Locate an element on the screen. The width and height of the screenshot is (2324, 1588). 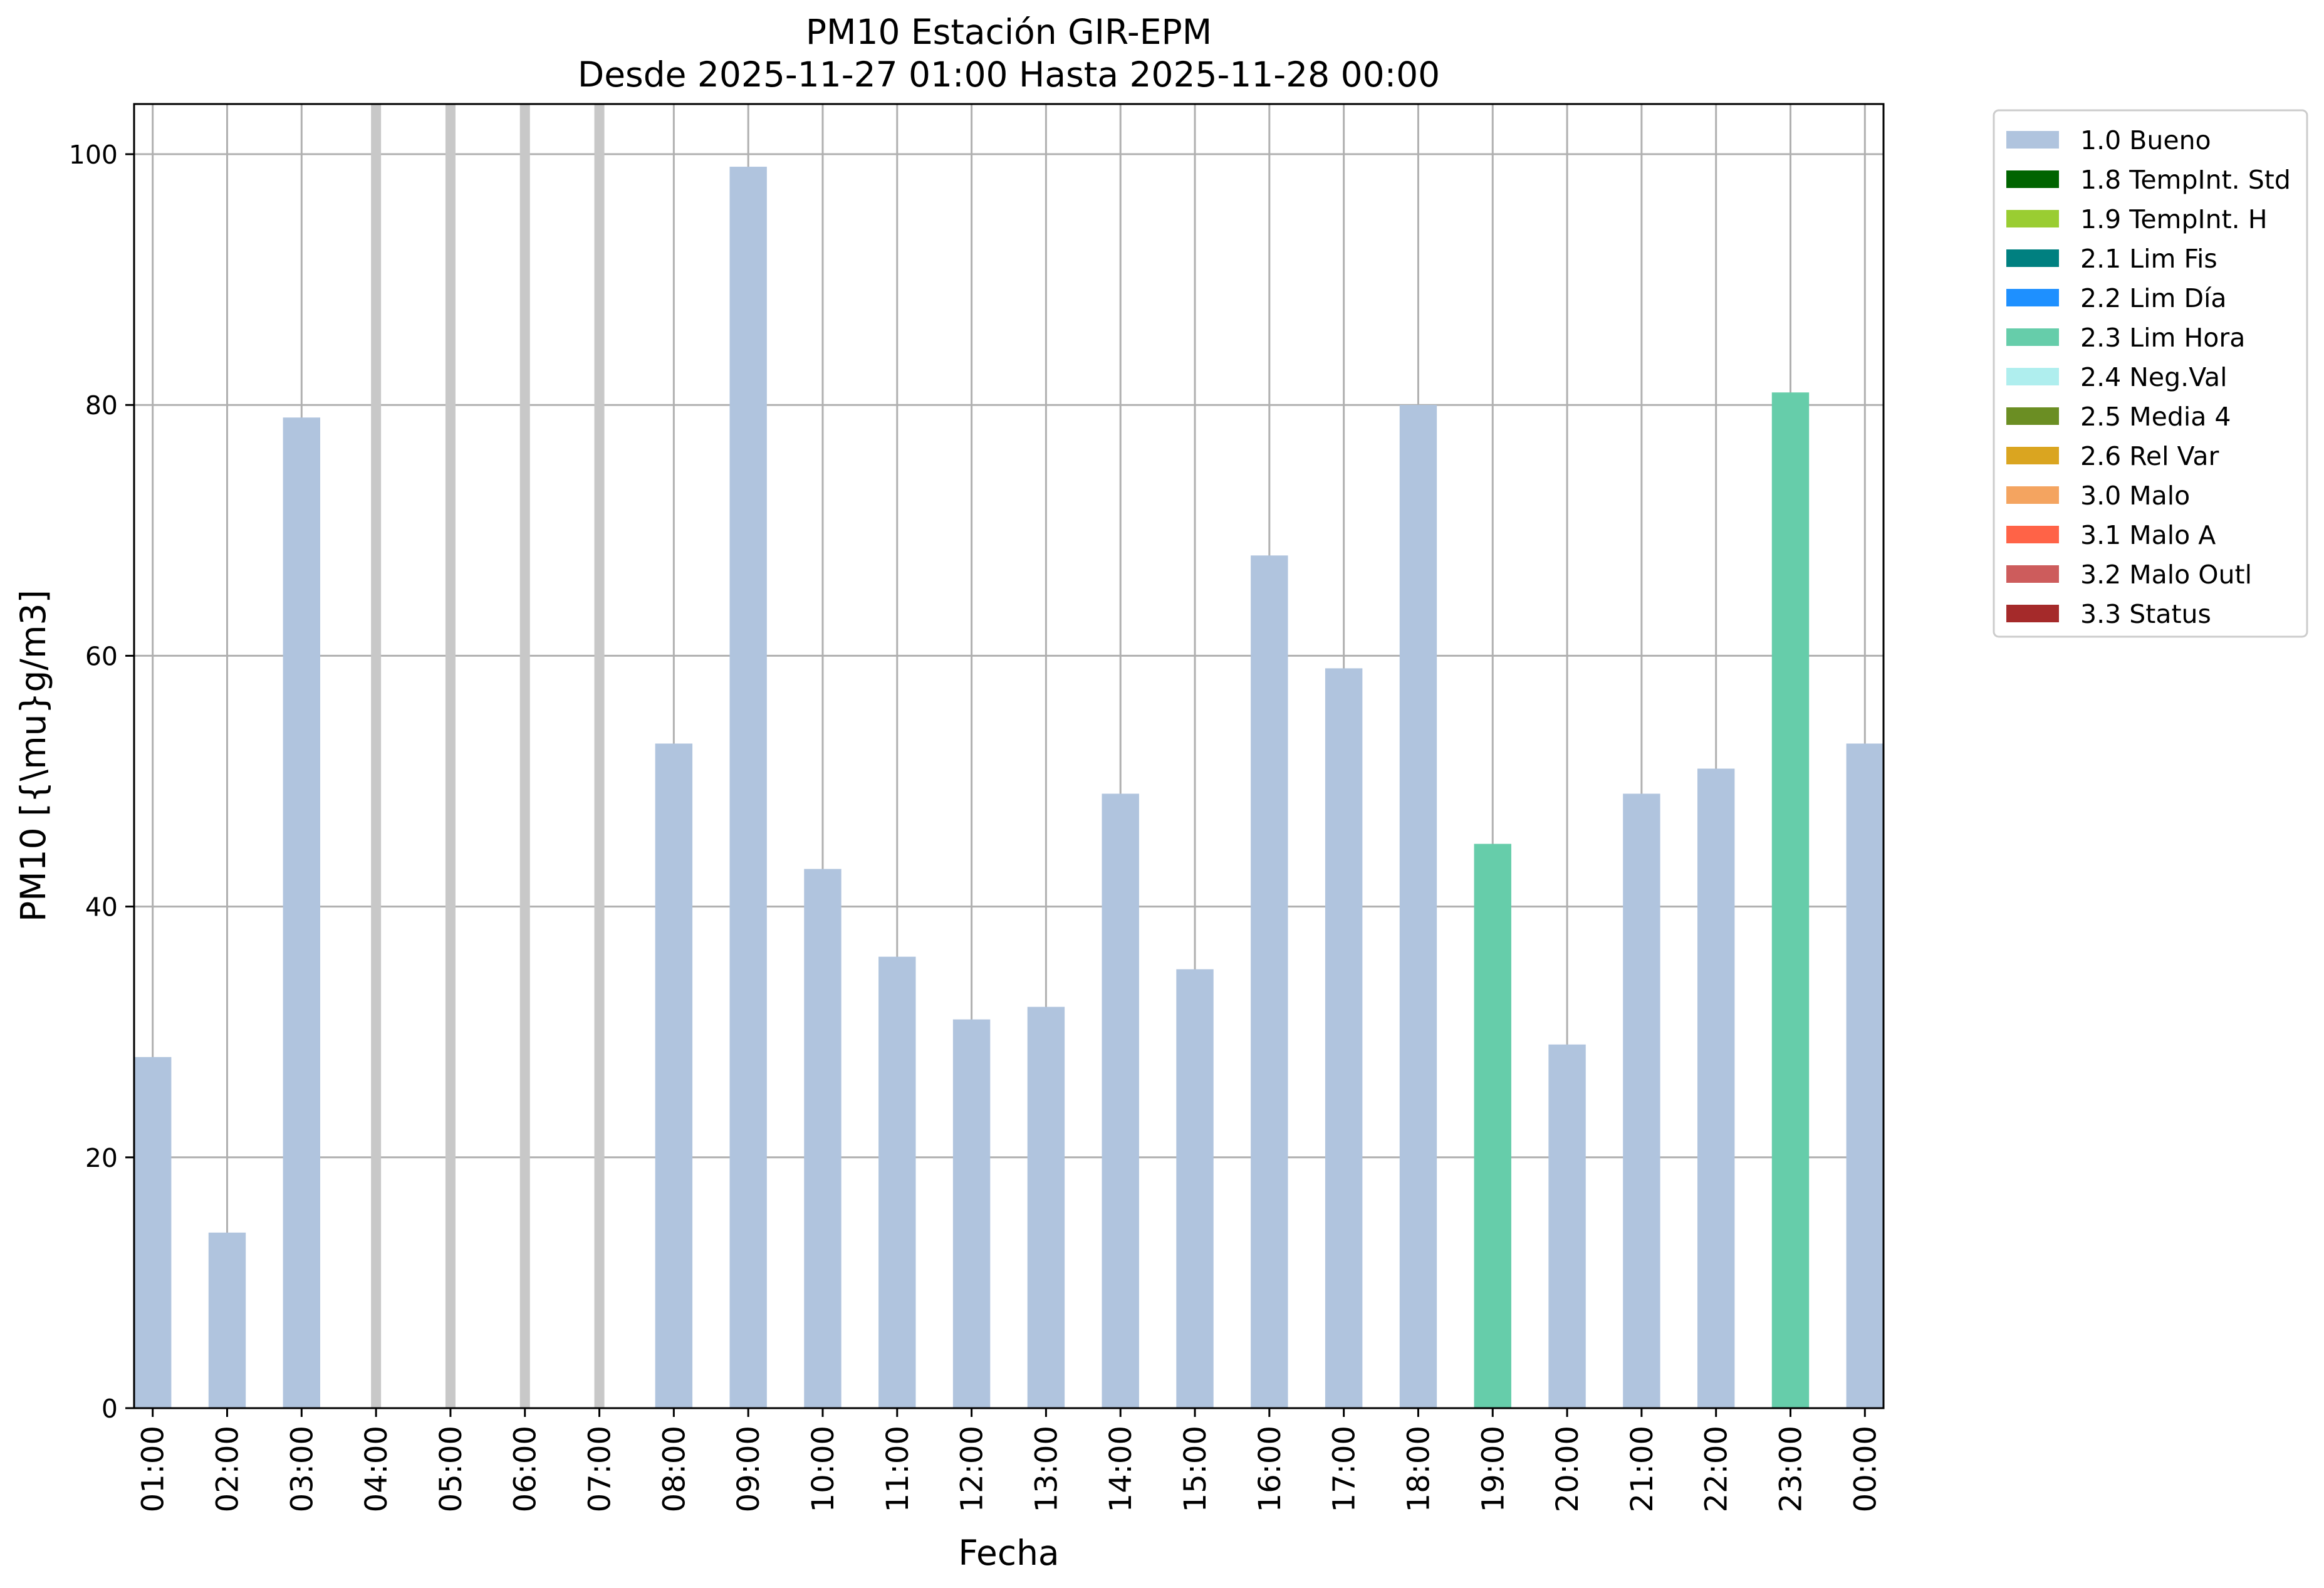
x-tick-label: 20:00 is located at coordinates (1567, 1469).